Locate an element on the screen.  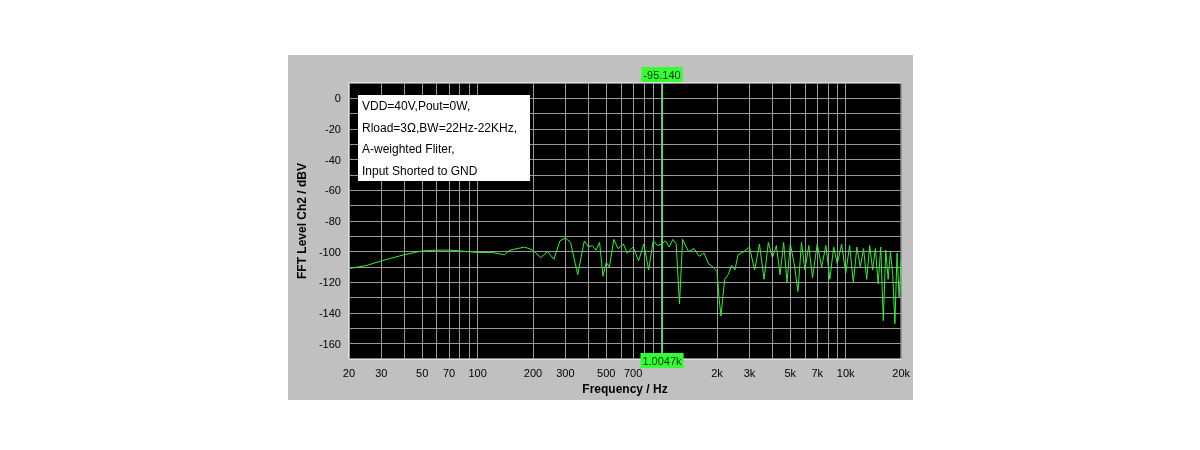
y-tick-label: -20 is located at coordinates (333, 129).